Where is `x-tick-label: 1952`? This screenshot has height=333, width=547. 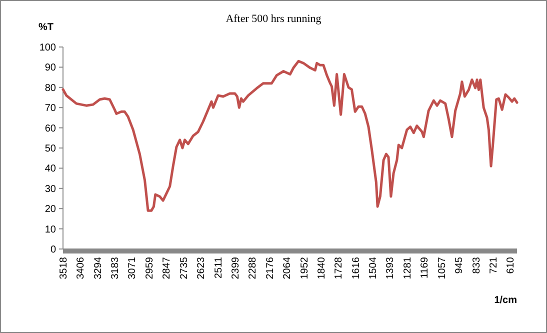 x-tick-label: 1952 is located at coordinates (304, 268).